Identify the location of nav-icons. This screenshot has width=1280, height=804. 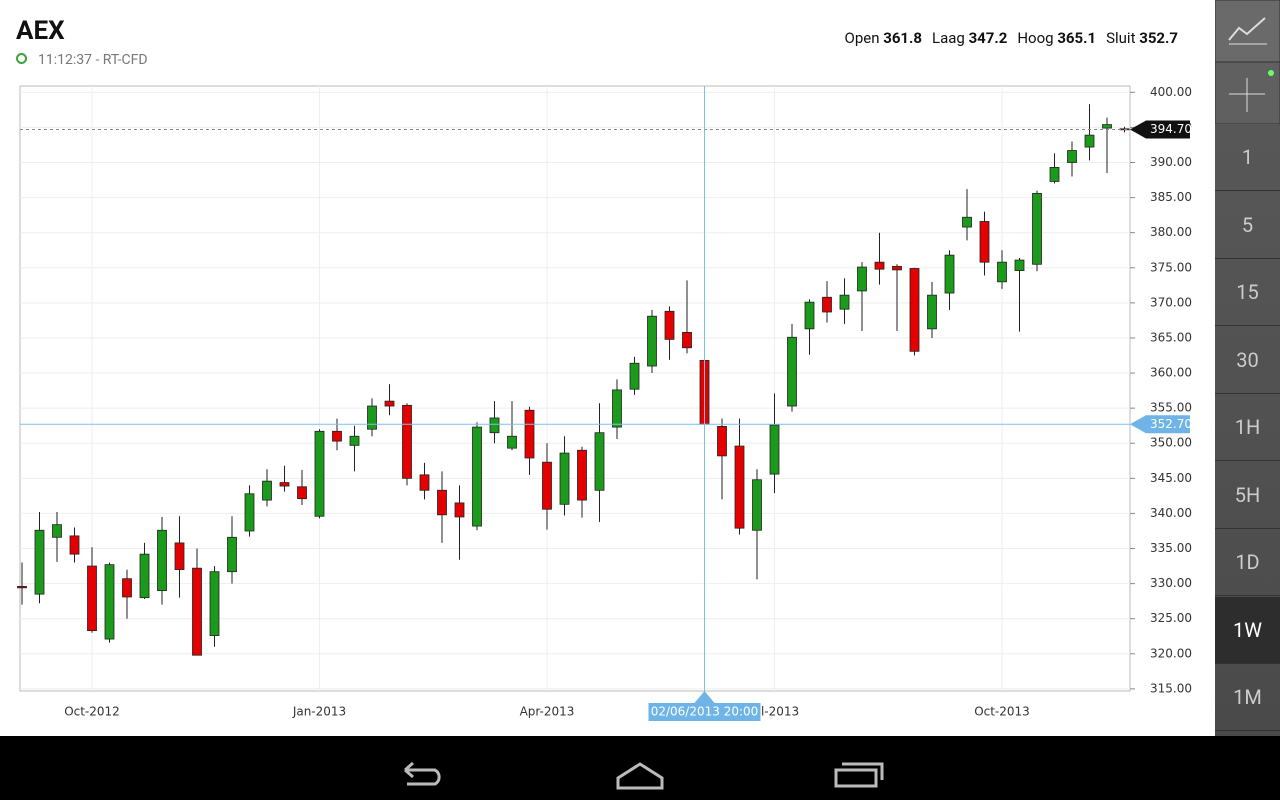
(644, 775).